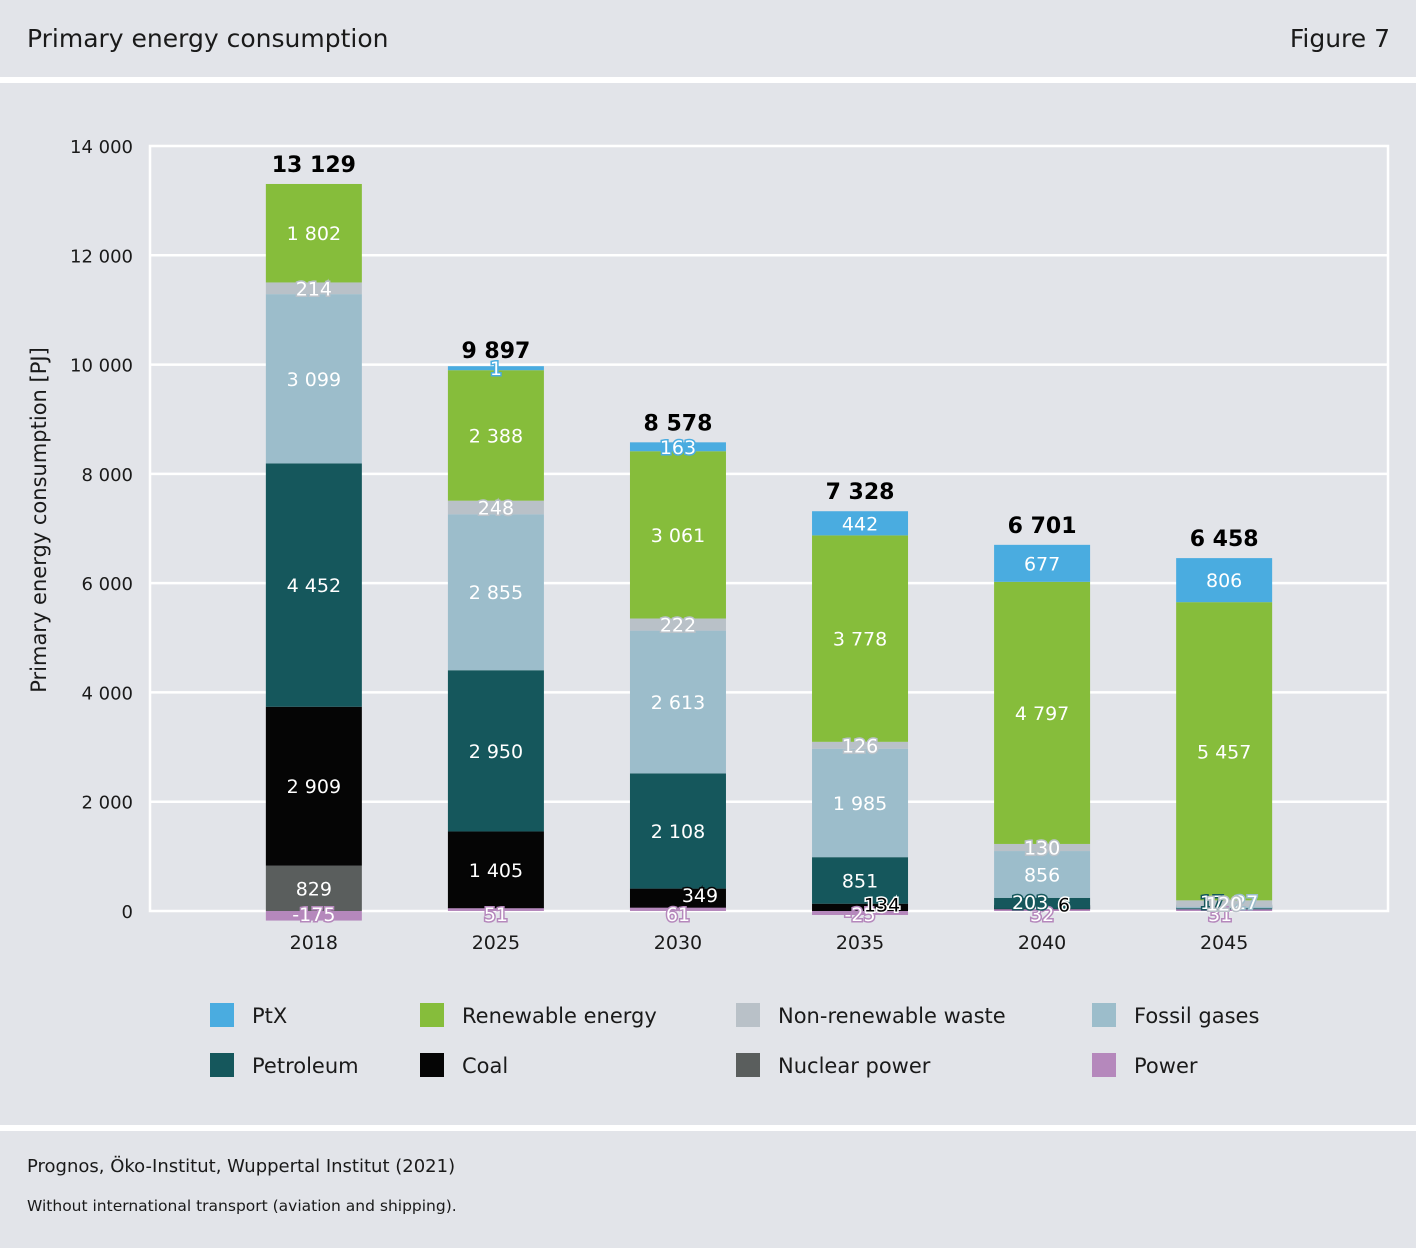 The height and width of the screenshot is (1248, 1416). What do you see at coordinates (1030, 903) in the screenshot?
I see `data-label-petroleum: 203` at bounding box center [1030, 903].